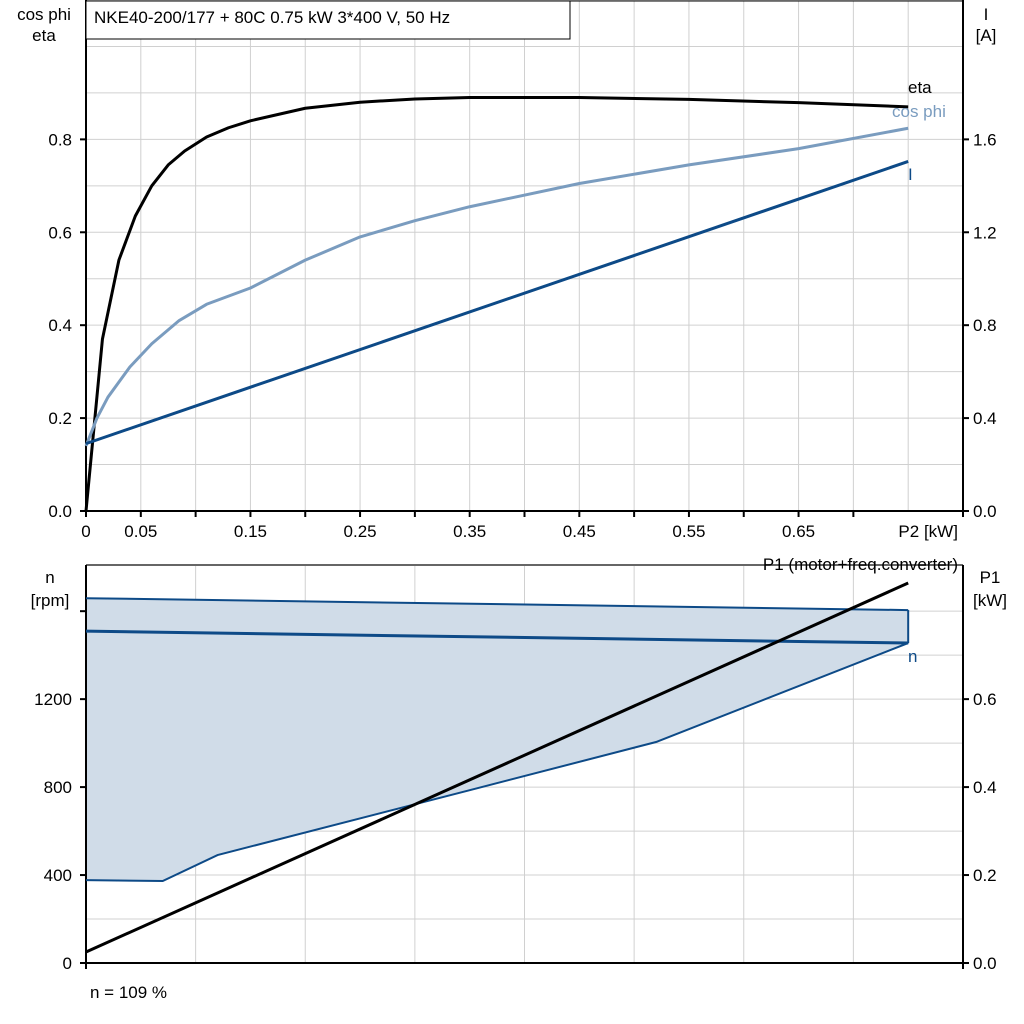 Image resolution: width=1024 pixels, height=1024 pixels. Describe the element at coordinates (985, 325) in the screenshot. I see `y-right-tick-label: 0.8` at that location.